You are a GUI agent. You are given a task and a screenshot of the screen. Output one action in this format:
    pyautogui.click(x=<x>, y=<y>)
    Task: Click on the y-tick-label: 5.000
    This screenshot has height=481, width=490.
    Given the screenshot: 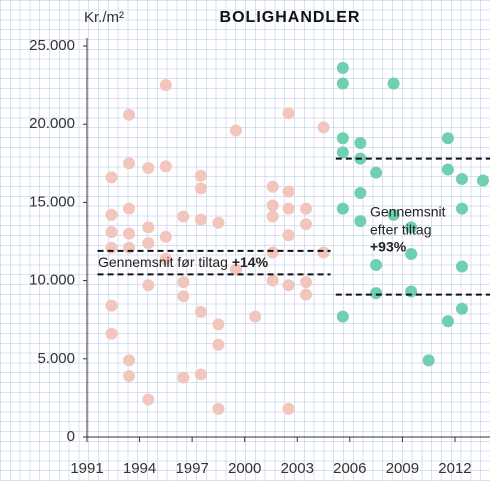 What is the action you would take?
    pyautogui.click(x=56, y=358)
    